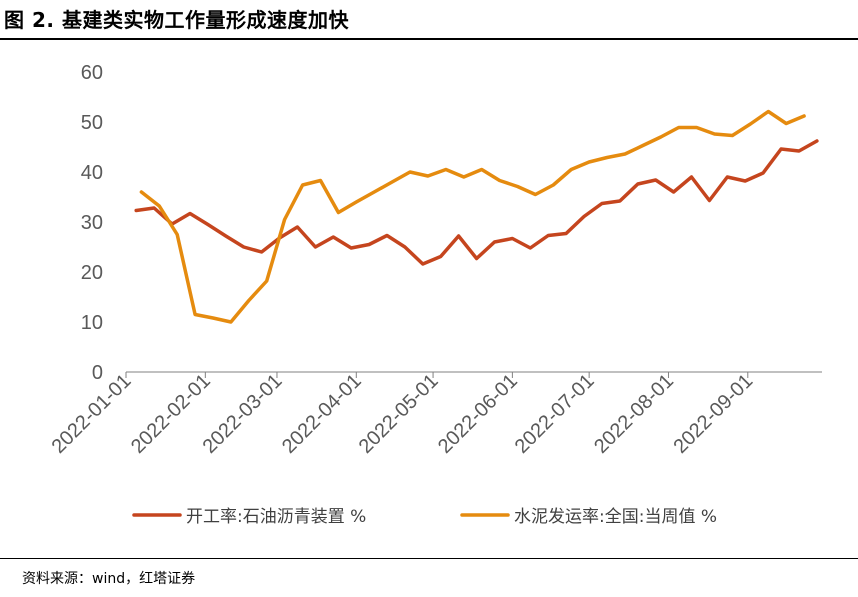 The height and width of the screenshot is (597, 858). Describe the element at coordinates (92, 323) in the screenshot. I see `y-tick-label: 10` at that location.